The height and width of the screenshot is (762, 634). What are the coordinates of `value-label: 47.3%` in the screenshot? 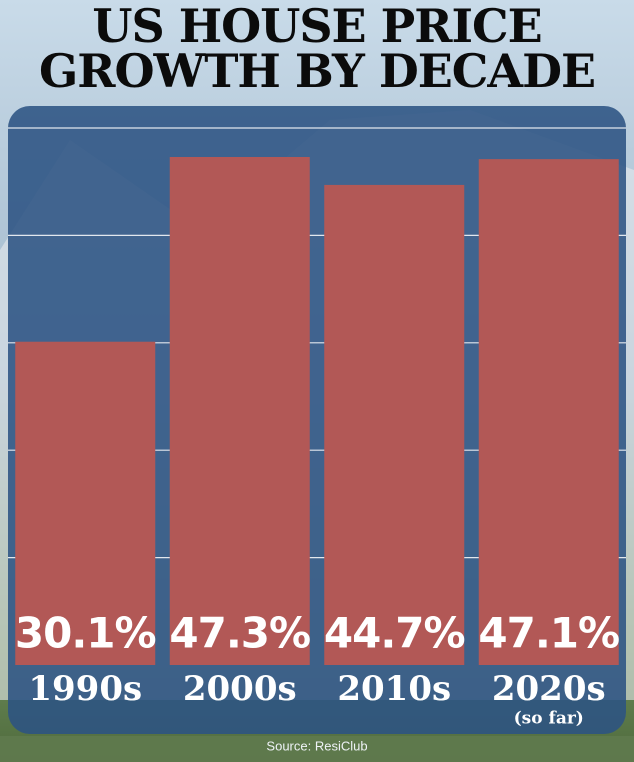 It's located at (239, 633).